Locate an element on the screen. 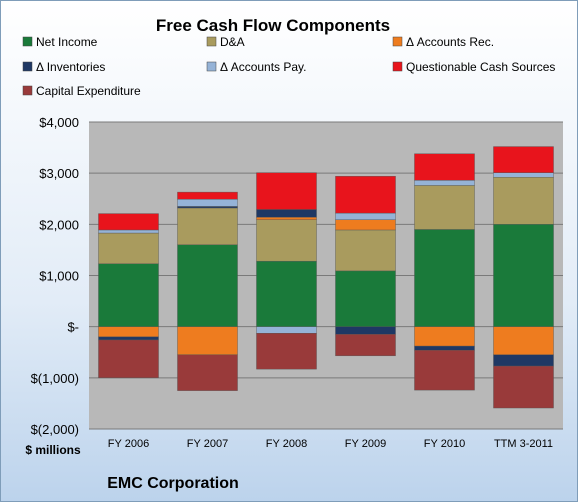 The height and width of the screenshot is (503, 578). x-tick-label: FY 2006 is located at coordinates (128, 444).